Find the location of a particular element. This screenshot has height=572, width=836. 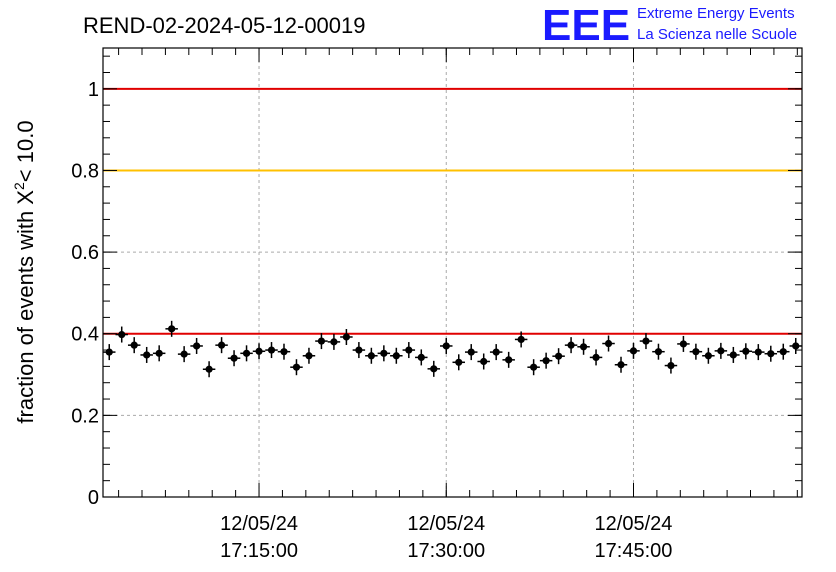

x-tick-label-time: 17:45:00 is located at coordinates (634, 551).